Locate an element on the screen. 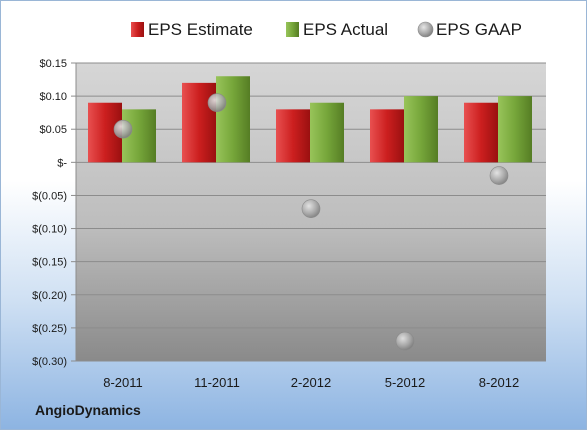 The height and width of the screenshot is (431, 587). y-tick-label: $(0.30) is located at coordinates (49, 362).